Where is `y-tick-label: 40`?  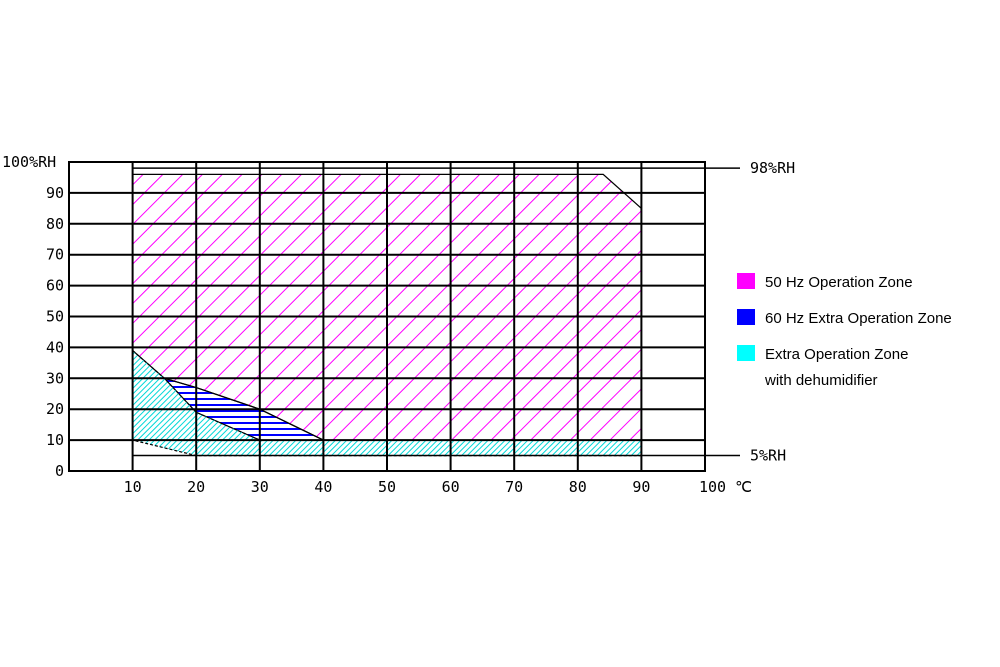 y-tick-label: 40 is located at coordinates (55, 347).